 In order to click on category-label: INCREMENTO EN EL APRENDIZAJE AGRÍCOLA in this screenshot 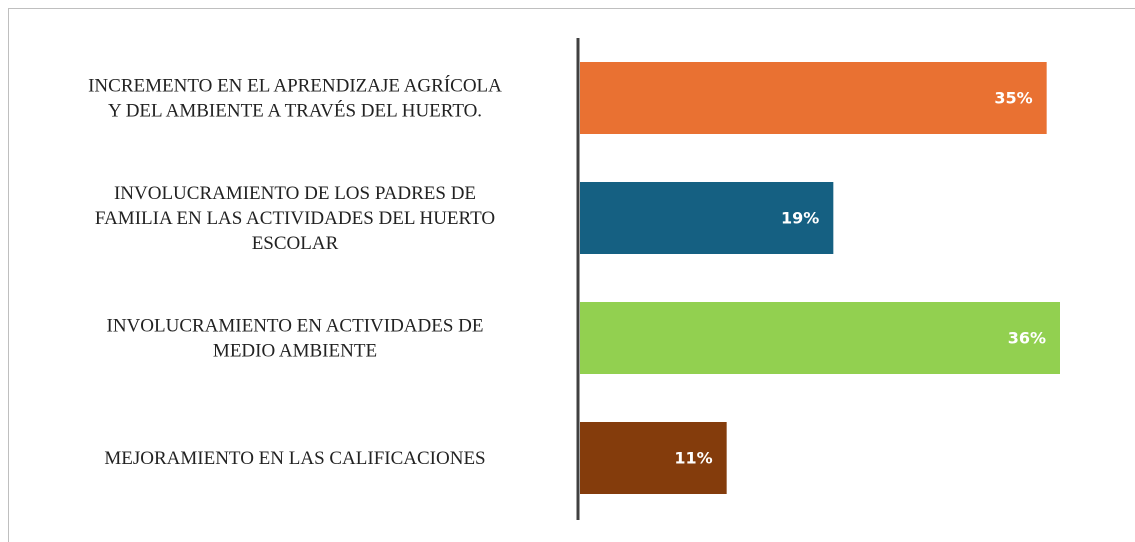, I will do `click(295, 86)`.